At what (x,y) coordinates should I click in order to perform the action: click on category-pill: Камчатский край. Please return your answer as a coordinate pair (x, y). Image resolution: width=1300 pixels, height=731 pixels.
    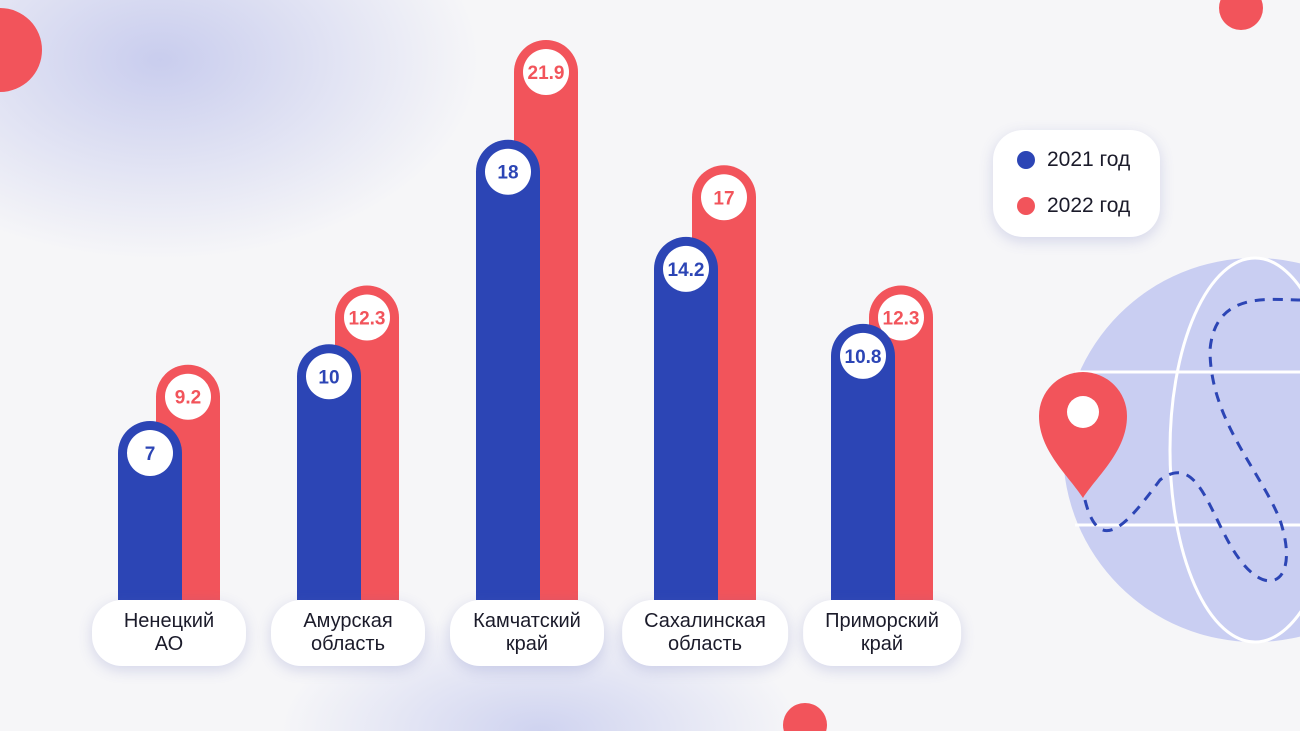
    Looking at the image, I should click on (527, 633).